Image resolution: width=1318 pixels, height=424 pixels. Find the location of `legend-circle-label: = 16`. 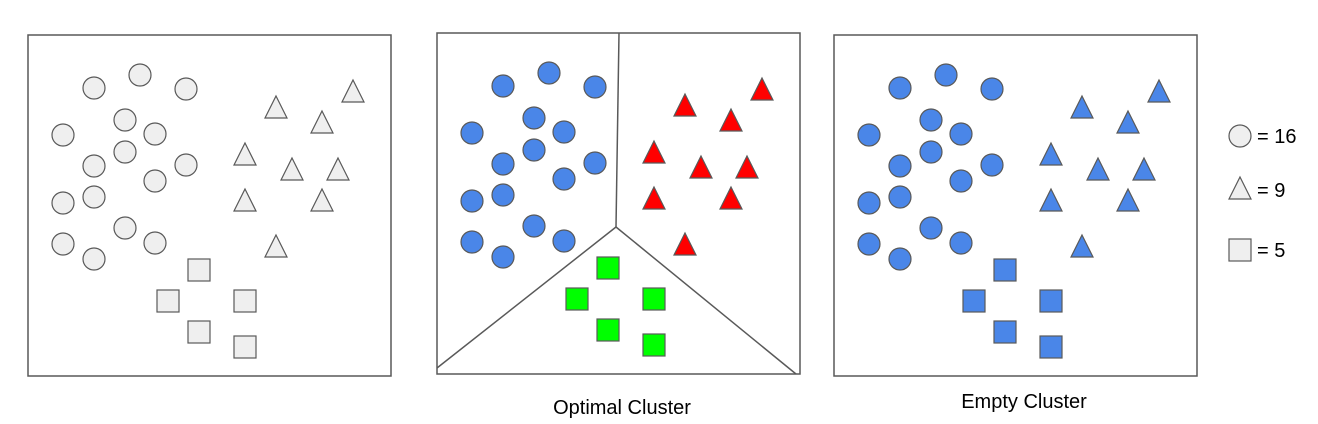

legend-circle-label: = 16 is located at coordinates (1276, 137).